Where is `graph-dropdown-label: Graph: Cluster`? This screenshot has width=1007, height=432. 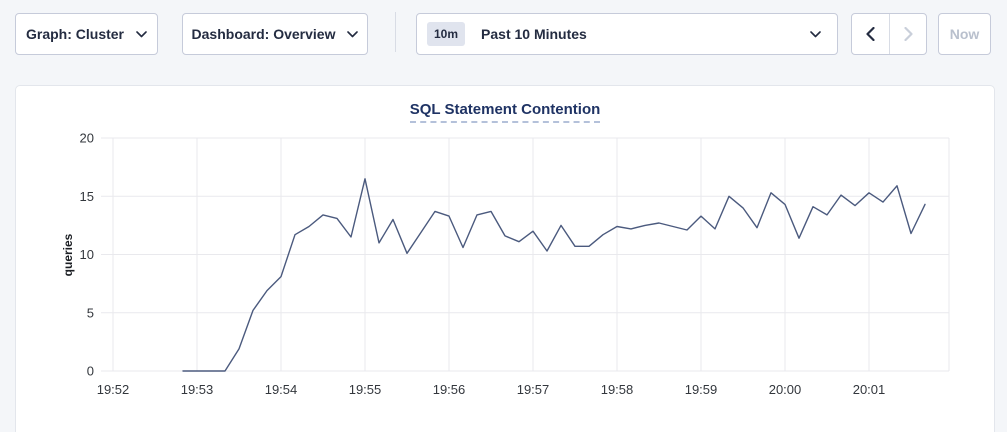 graph-dropdown-label: Graph: Cluster is located at coordinates (74, 34).